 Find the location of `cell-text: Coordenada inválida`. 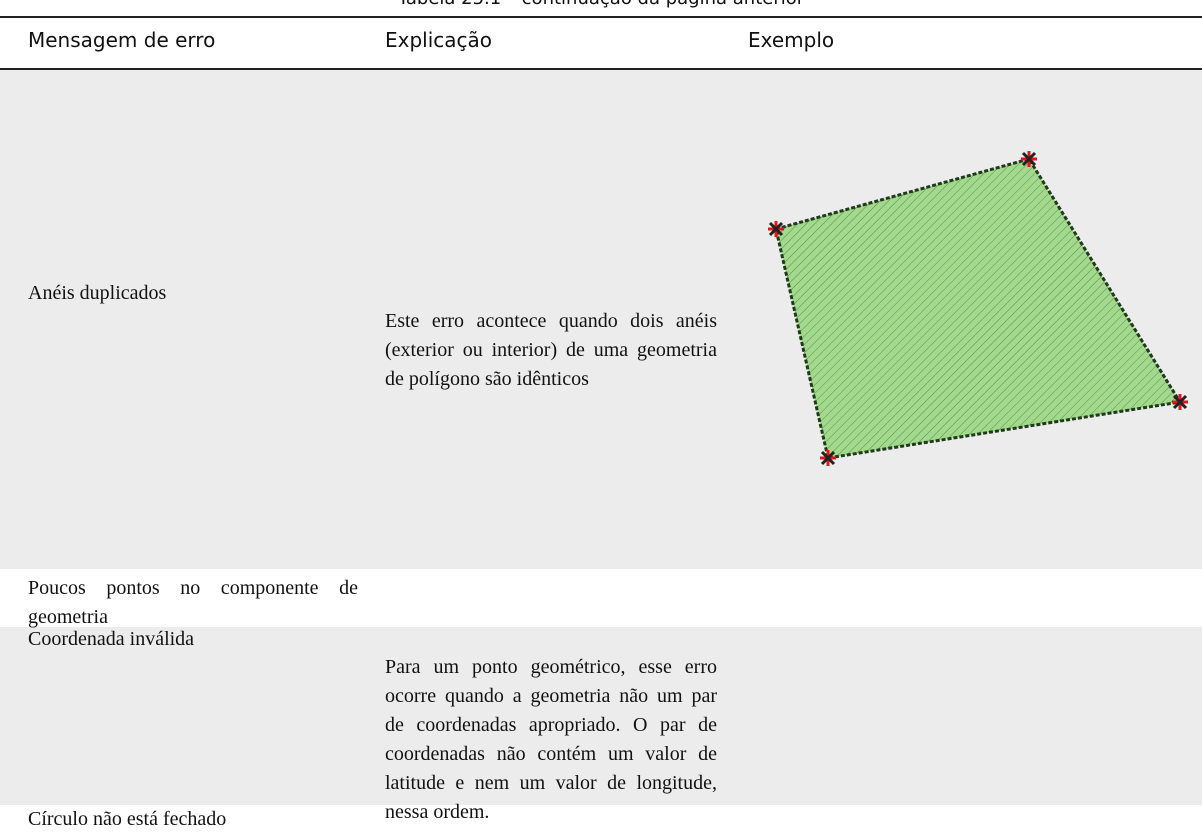

cell-text: Coordenada inválida is located at coordinates (111, 639).